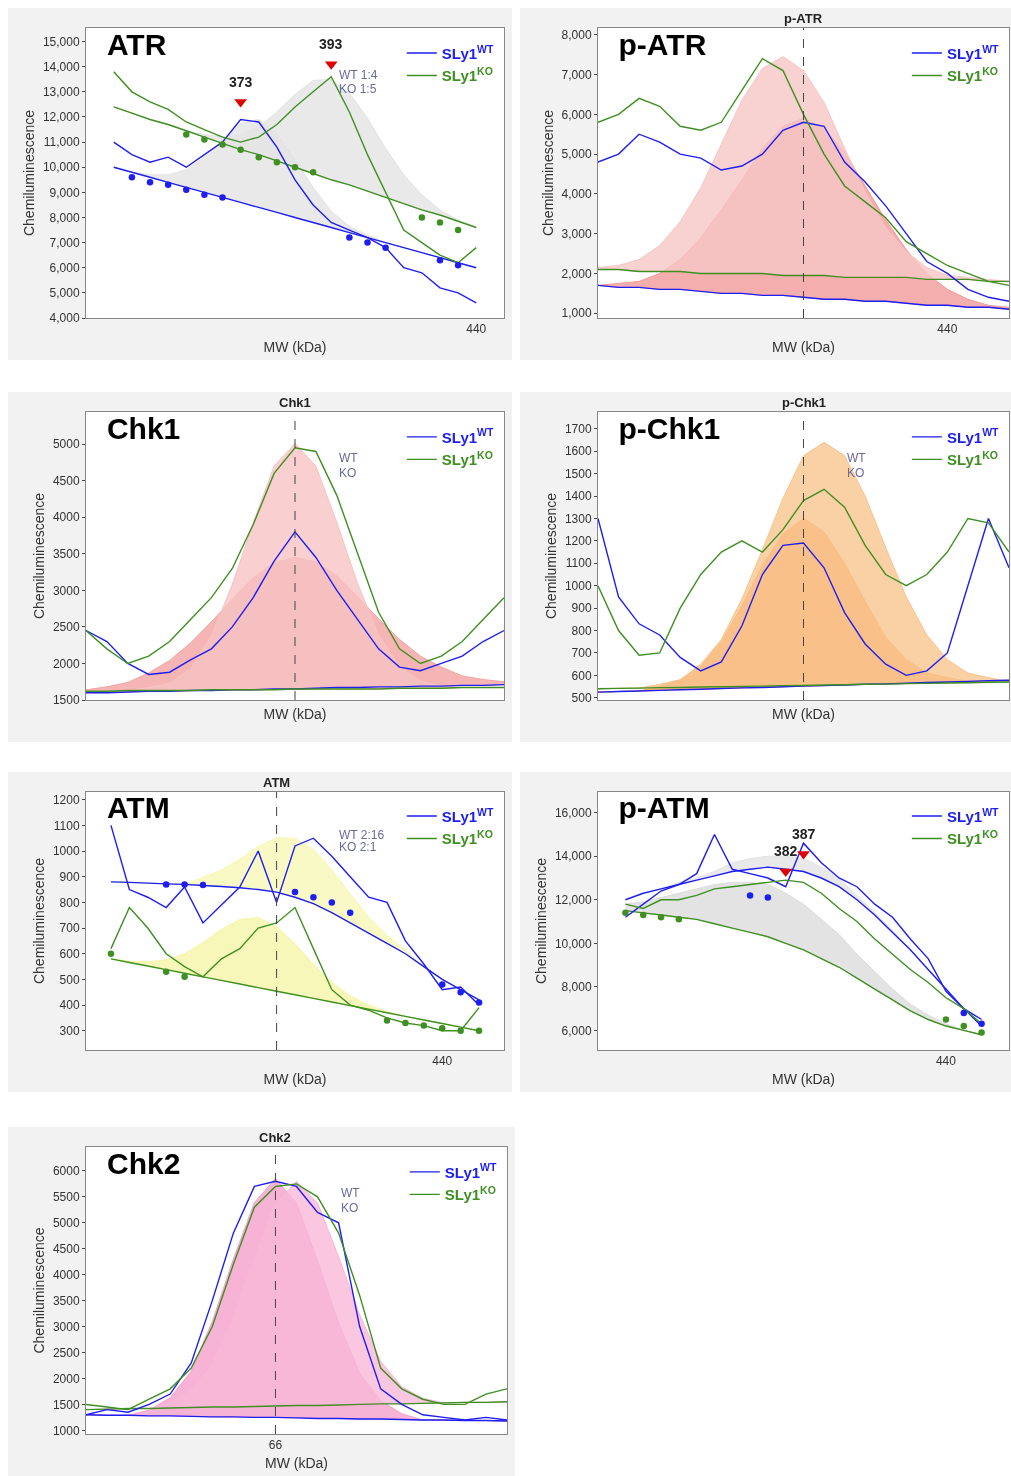 This screenshot has height=1476, width=1011. Describe the element at coordinates (664, 808) in the screenshot. I see `chart-title: p-ATM` at that location.